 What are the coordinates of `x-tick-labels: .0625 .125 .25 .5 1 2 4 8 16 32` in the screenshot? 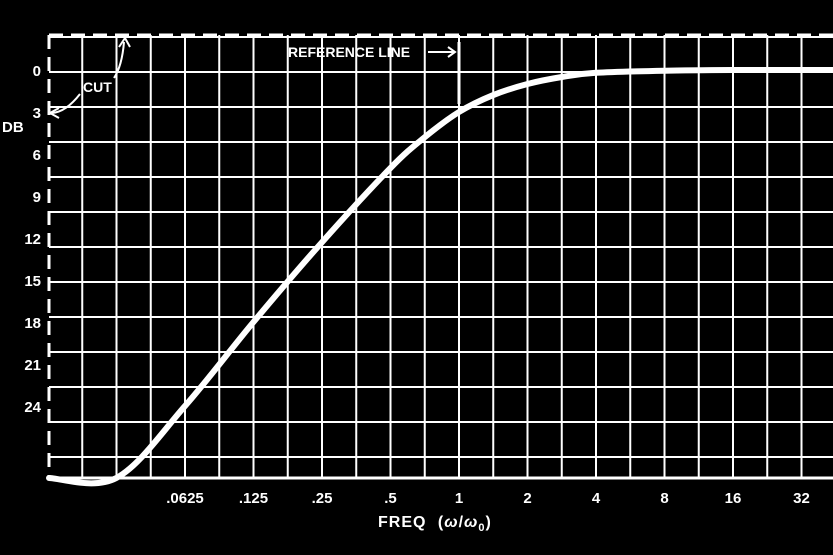 It's located at (488, 498).